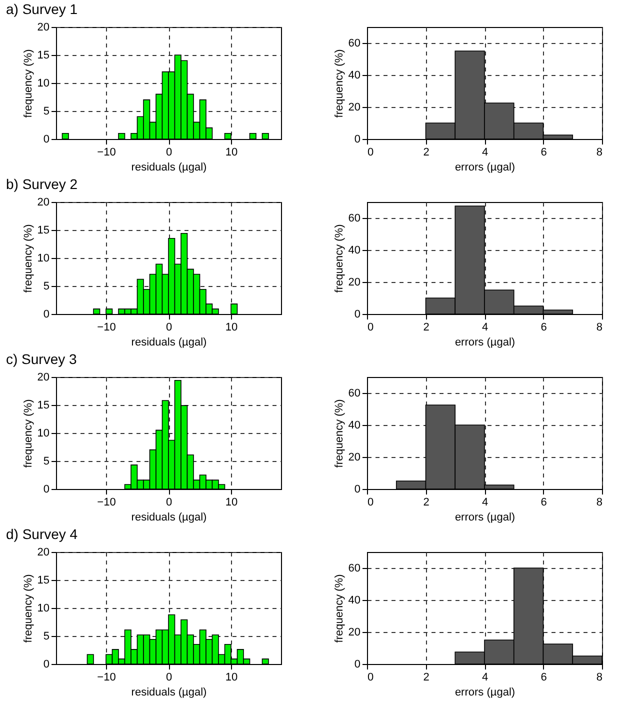  Describe the element at coordinates (42, 9) in the screenshot. I see `chart-title: a) Survey 1` at that location.